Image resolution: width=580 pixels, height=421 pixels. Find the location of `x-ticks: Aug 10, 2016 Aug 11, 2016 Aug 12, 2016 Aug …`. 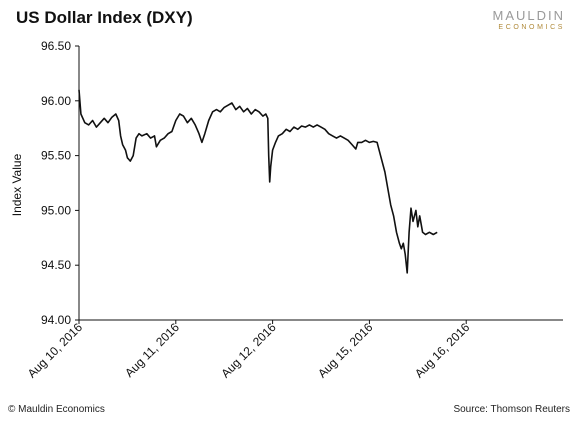

x-ticks: Aug 10, 2016 Aug 11, 2016 Aug 12, 2016 Aug … is located at coordinates (249, 350).